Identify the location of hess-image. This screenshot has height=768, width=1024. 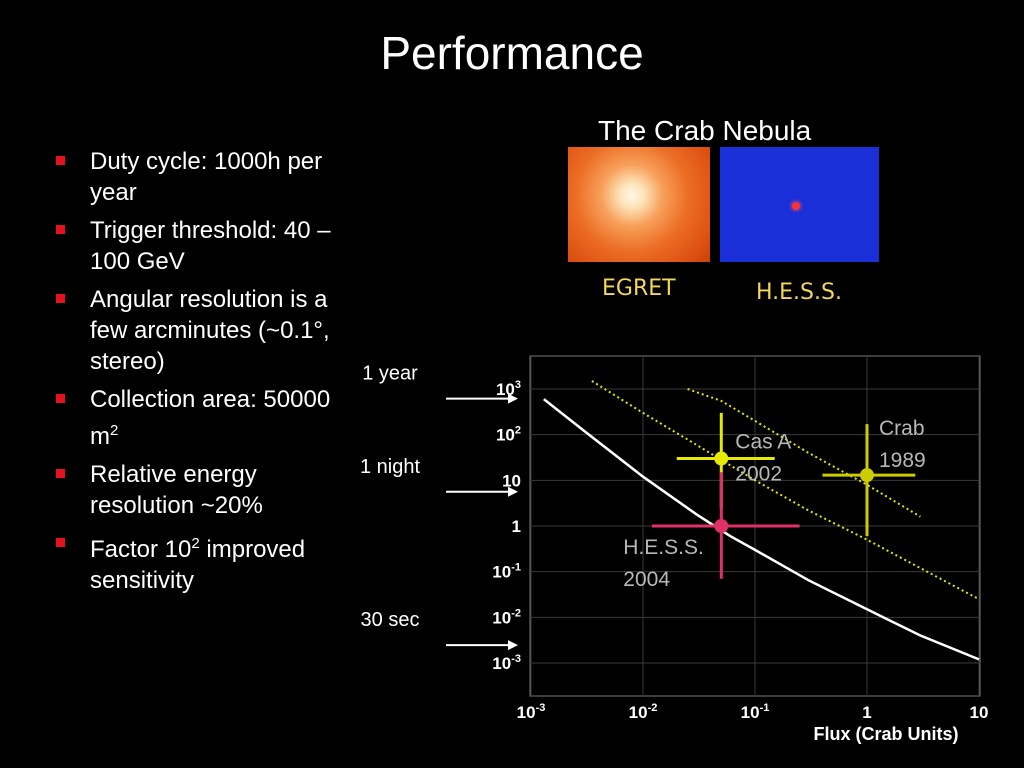
(799, 204).